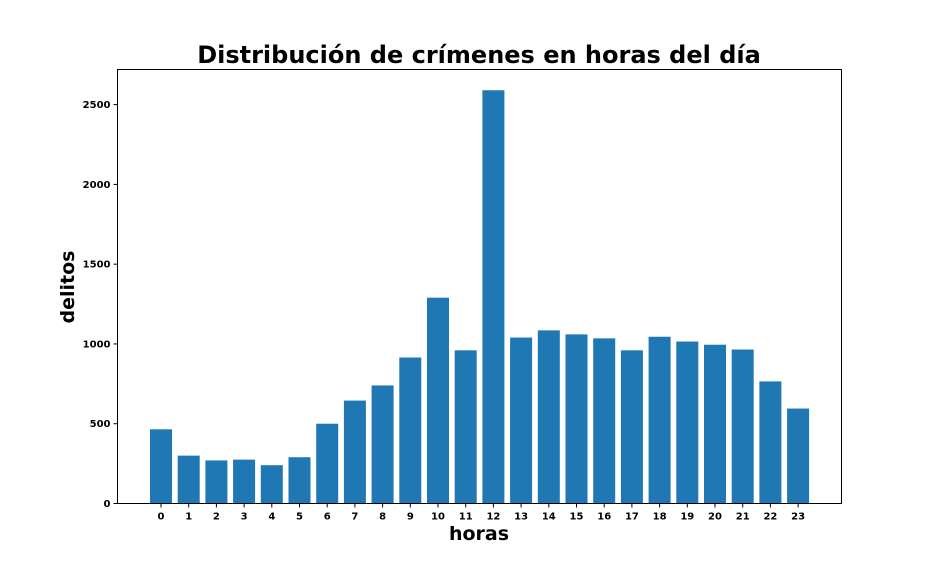  Describe the element at coordinates (798, 517) in the screenshot. I see `x-tick-label: 23` at that location.